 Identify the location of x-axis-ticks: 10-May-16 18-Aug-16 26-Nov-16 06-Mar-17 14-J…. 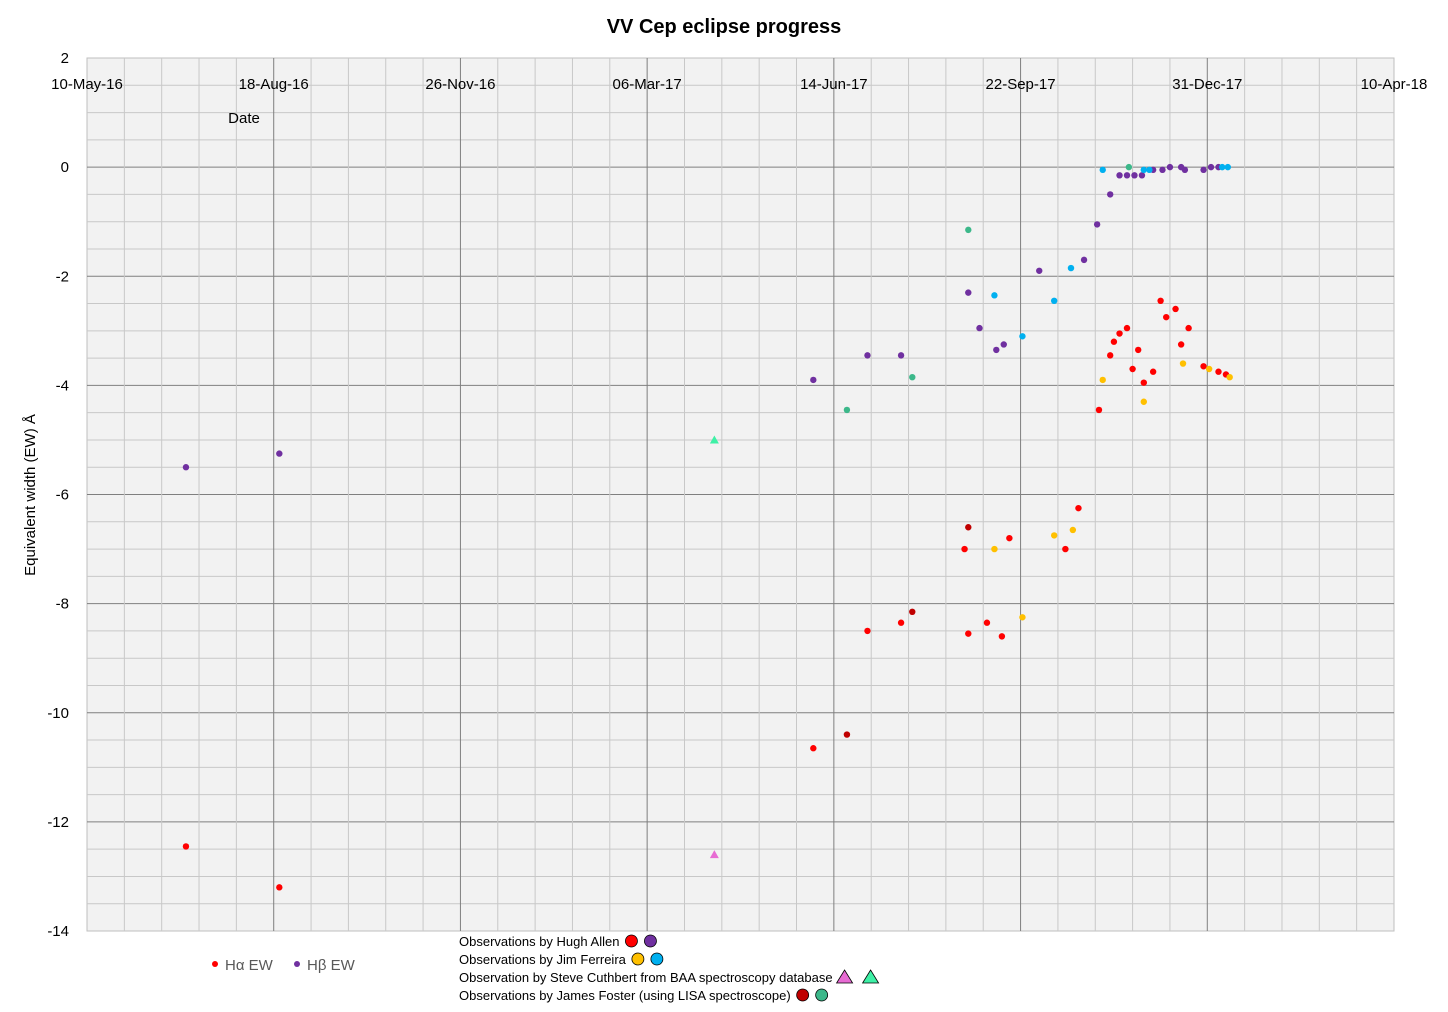
(739, 84).